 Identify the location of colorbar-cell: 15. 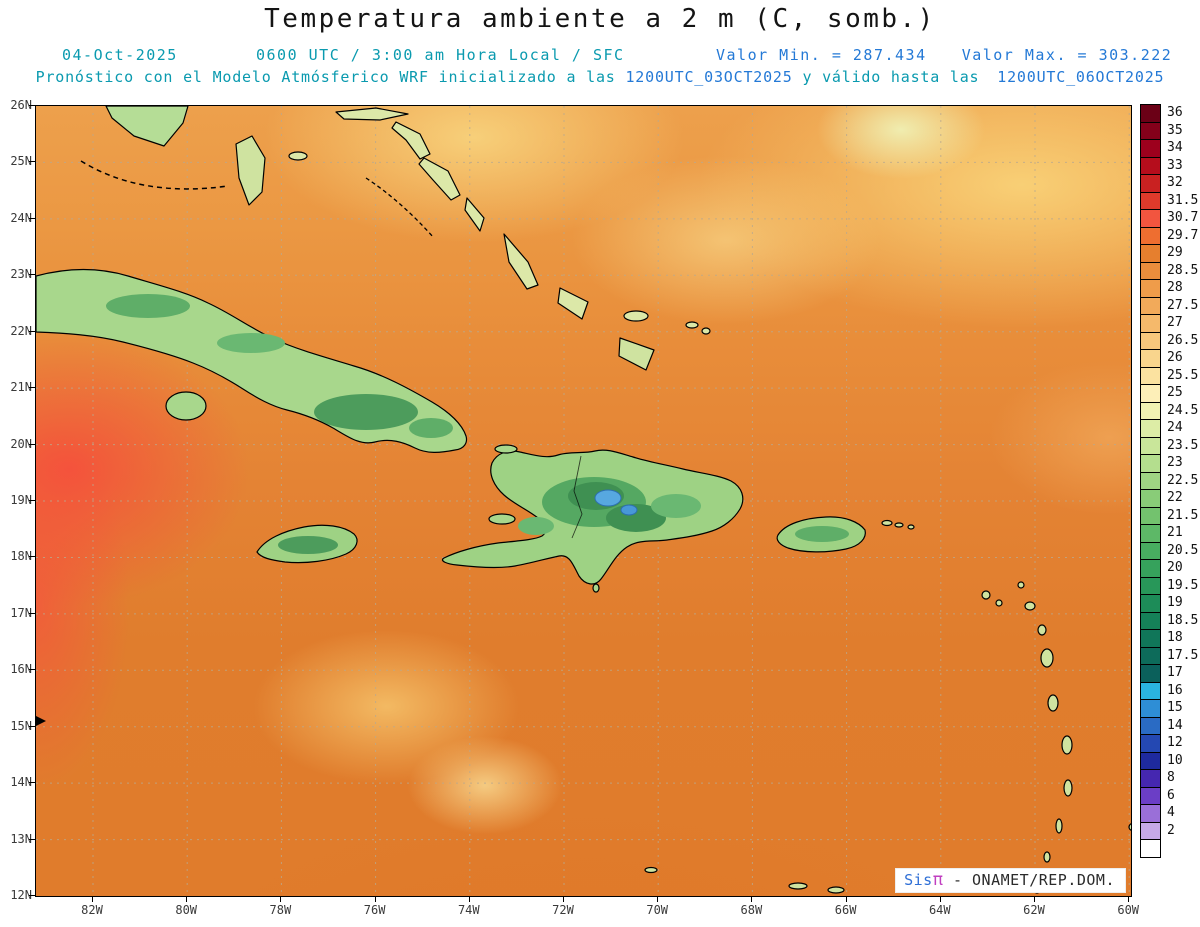
(1169, 708).